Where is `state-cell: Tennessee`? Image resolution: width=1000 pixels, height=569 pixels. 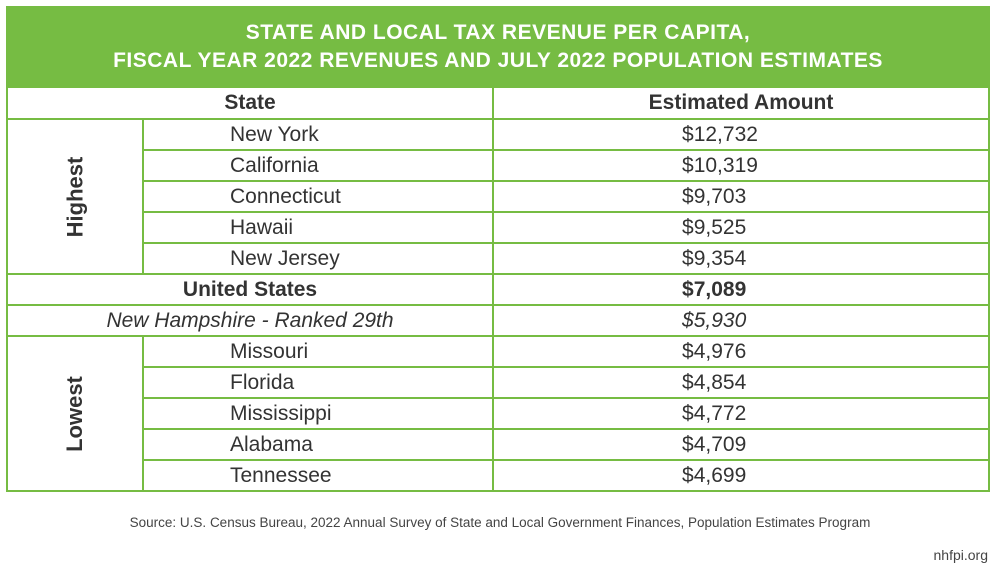
state-cell: Tennessee is located at coordinates (318, 475).